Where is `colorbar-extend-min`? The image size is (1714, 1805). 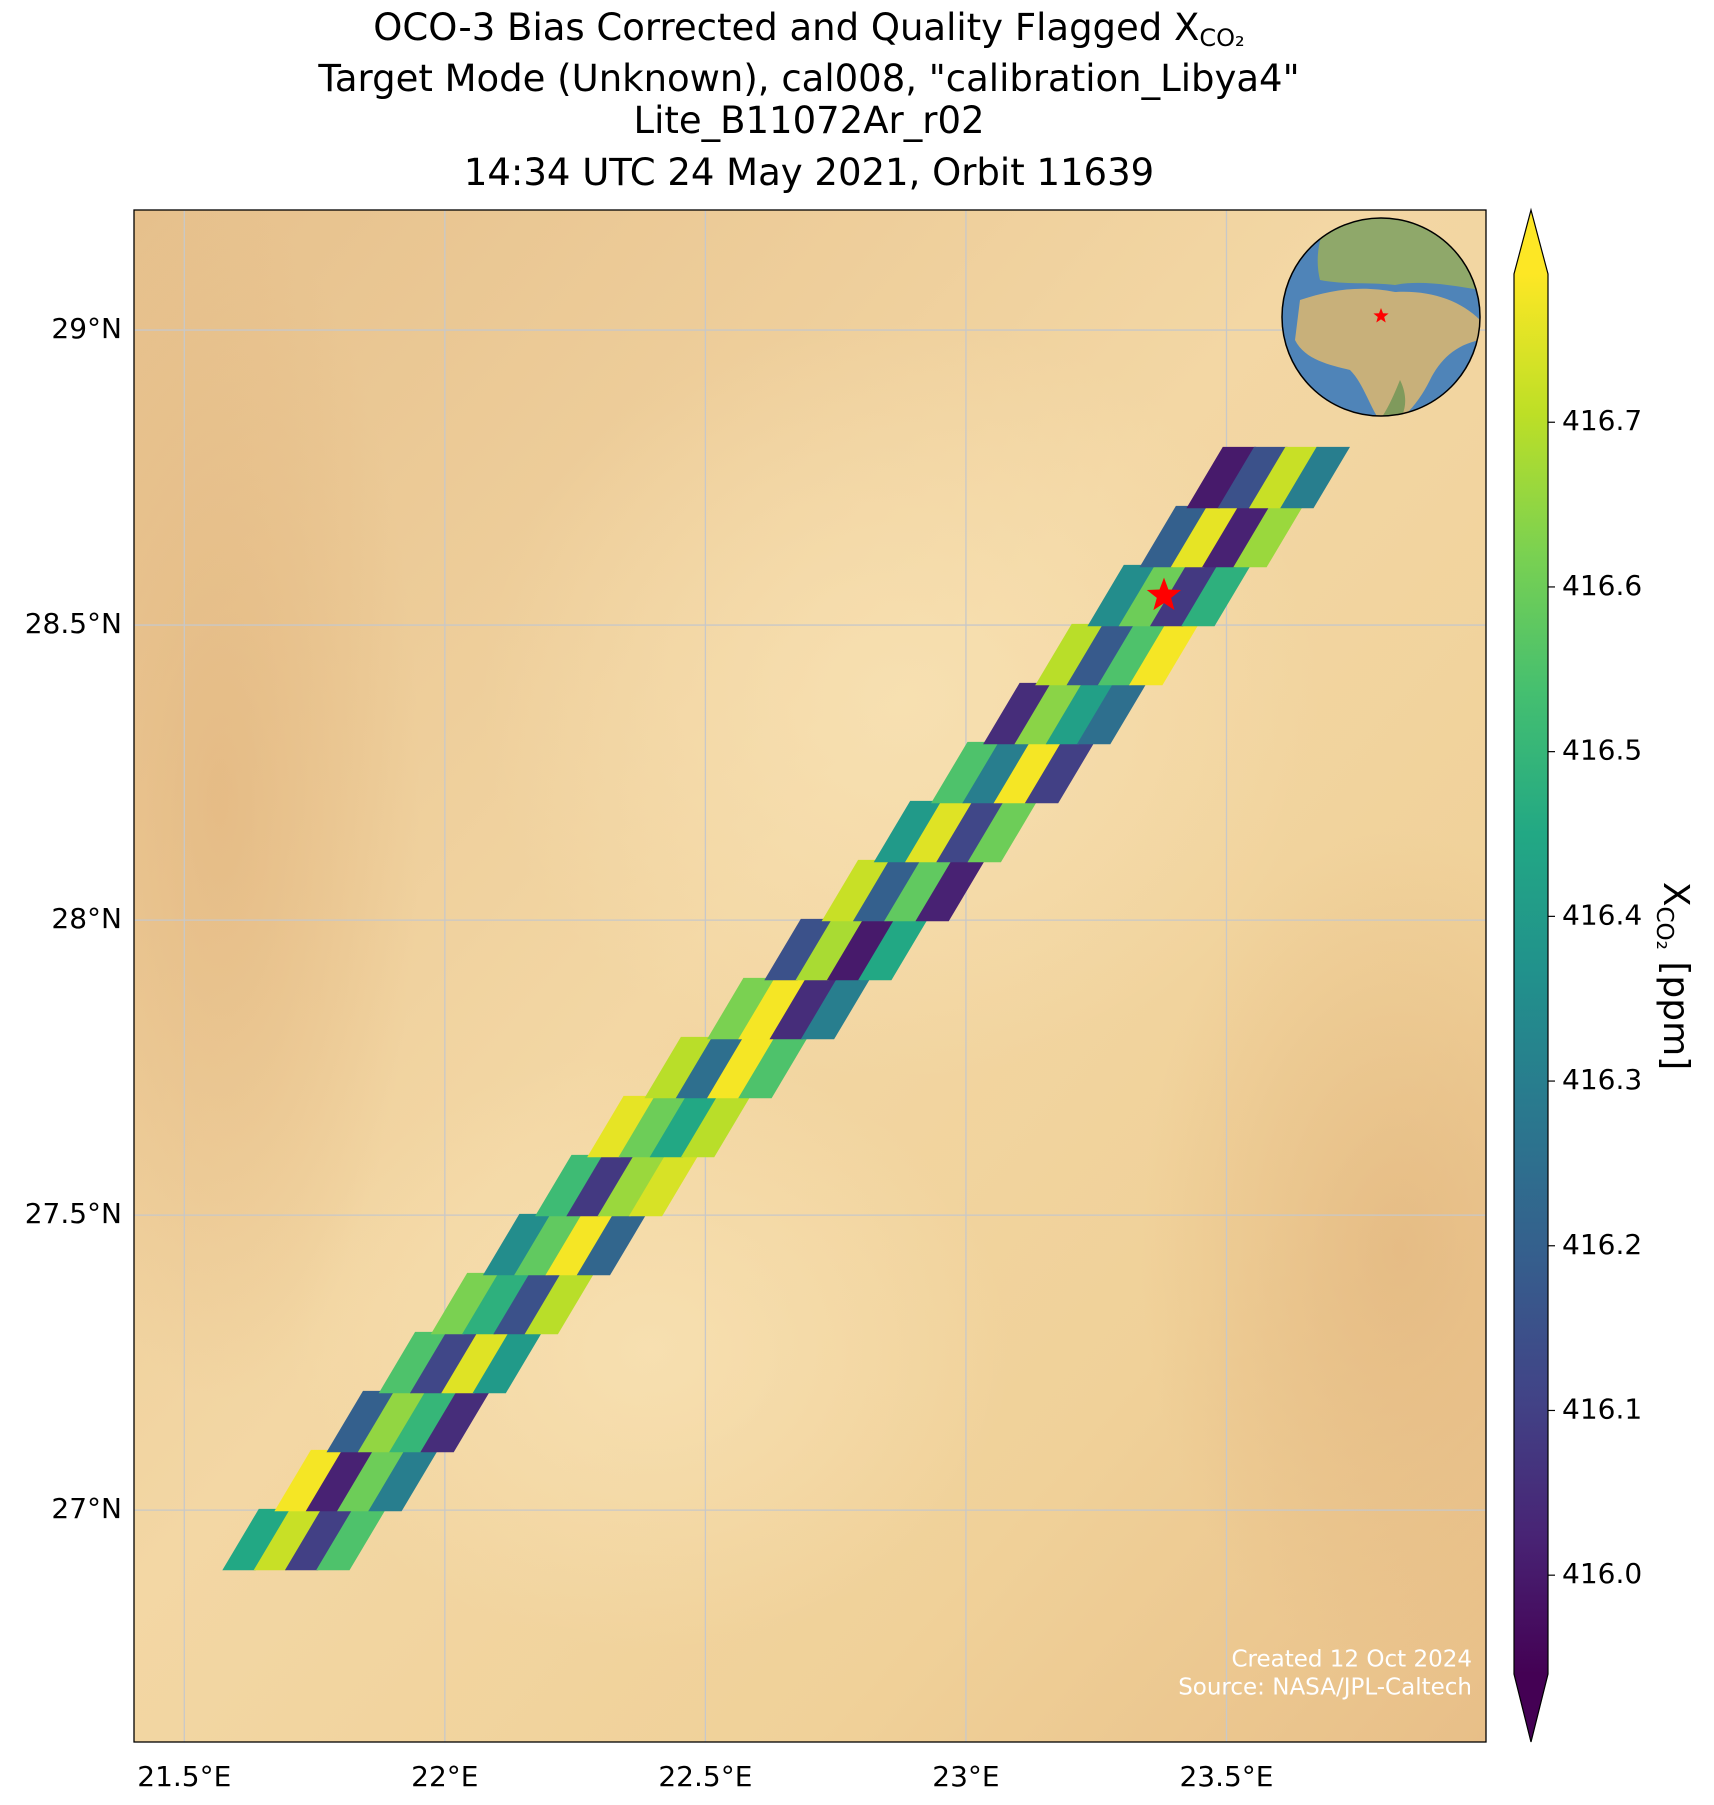
colorbar-extend-min is located at coordinates (1531, 1708).